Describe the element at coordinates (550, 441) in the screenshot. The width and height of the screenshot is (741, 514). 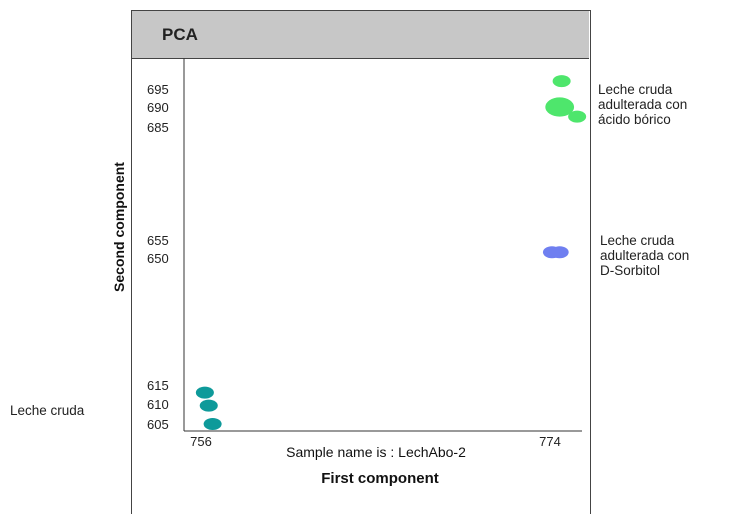
I see `x-tick-label: 774` at that location.